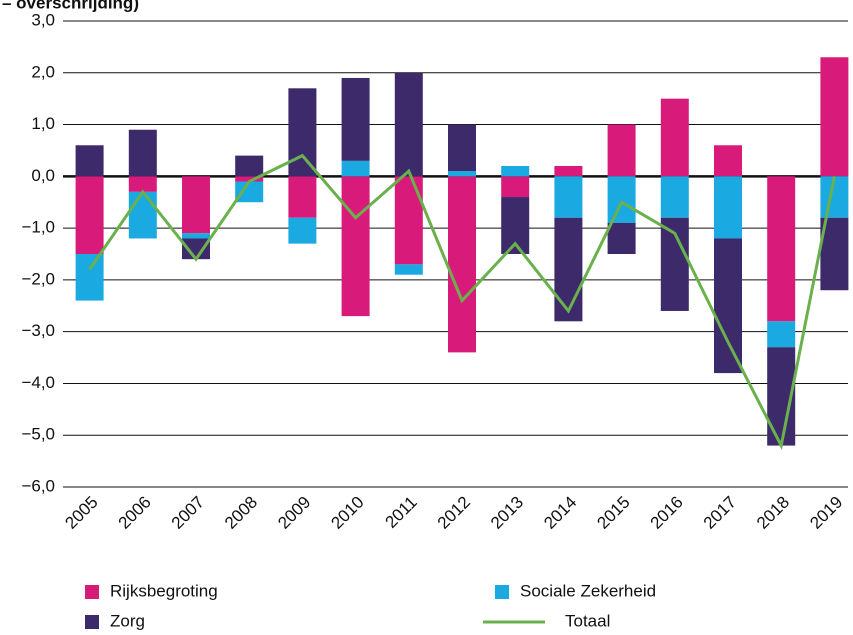 Image resolution: width=853 pixels, height=635 pixels. I want to click on y-tick-label: 0,0, so click(43, 175).